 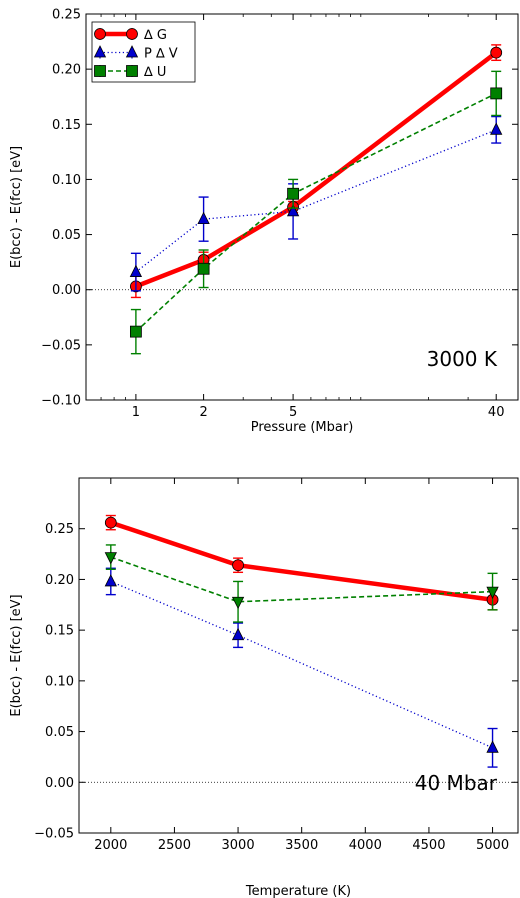 I want to click on x-tick-label: 5000, so click(x=492, y=845).